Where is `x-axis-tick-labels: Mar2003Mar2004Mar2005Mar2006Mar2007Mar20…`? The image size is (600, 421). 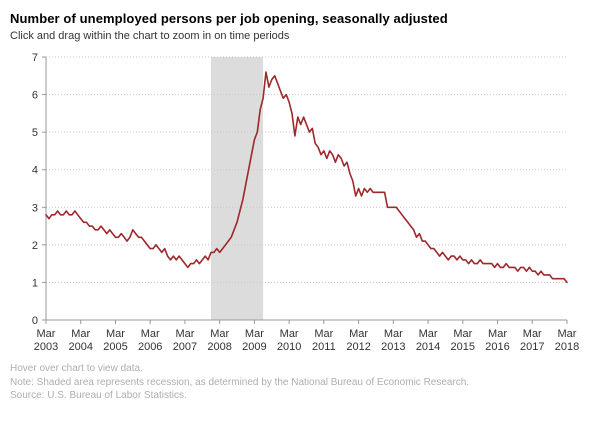
x-axis-tick-labels: Mar2003Mar2004Mar2005Mar2006Mar2007Mar20… is located at coordinates (306, 336).